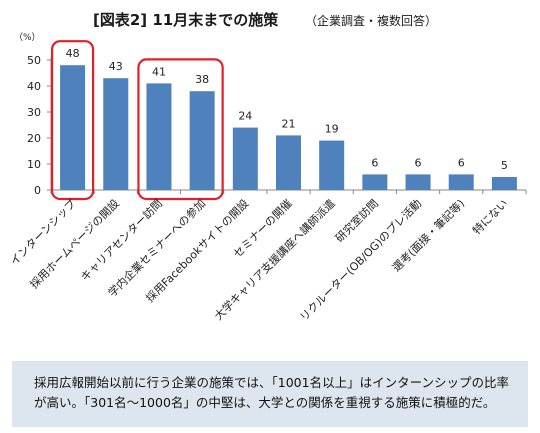 This screenshot has height=433, width=540. I want to click on summary-line-2: が高い。「301名～1000名」の中堅は、大学との関係を重視する施策に積極的だ。, so click(265, 402).